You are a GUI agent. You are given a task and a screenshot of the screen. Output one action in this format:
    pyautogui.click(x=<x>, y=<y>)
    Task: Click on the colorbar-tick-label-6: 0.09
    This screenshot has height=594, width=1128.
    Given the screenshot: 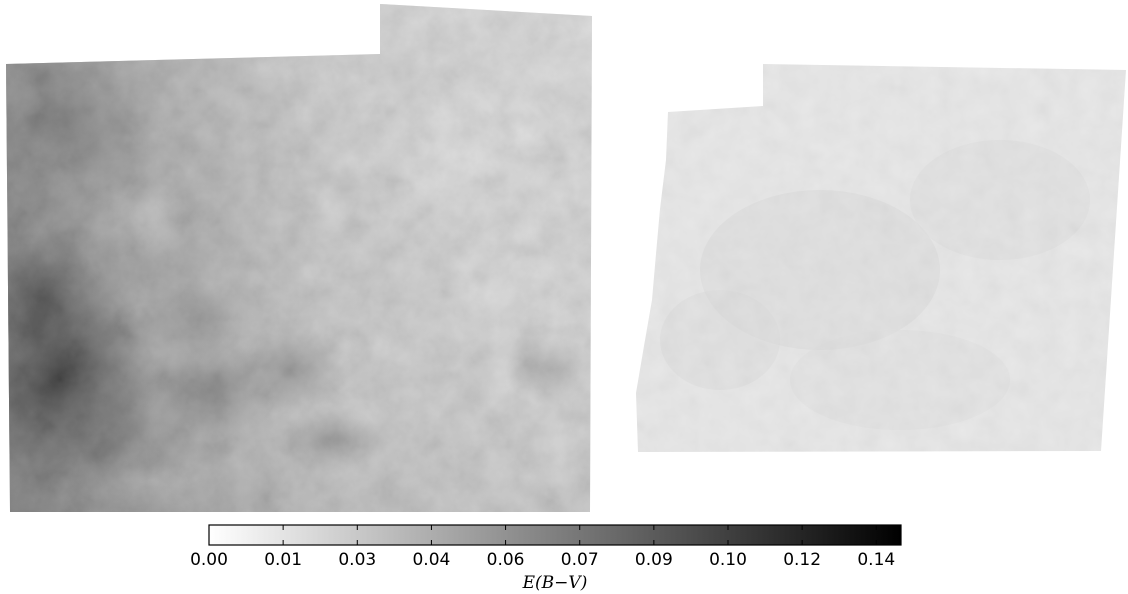 What is the action you would take?
    pyautogui.click(x=654, y=560)
    